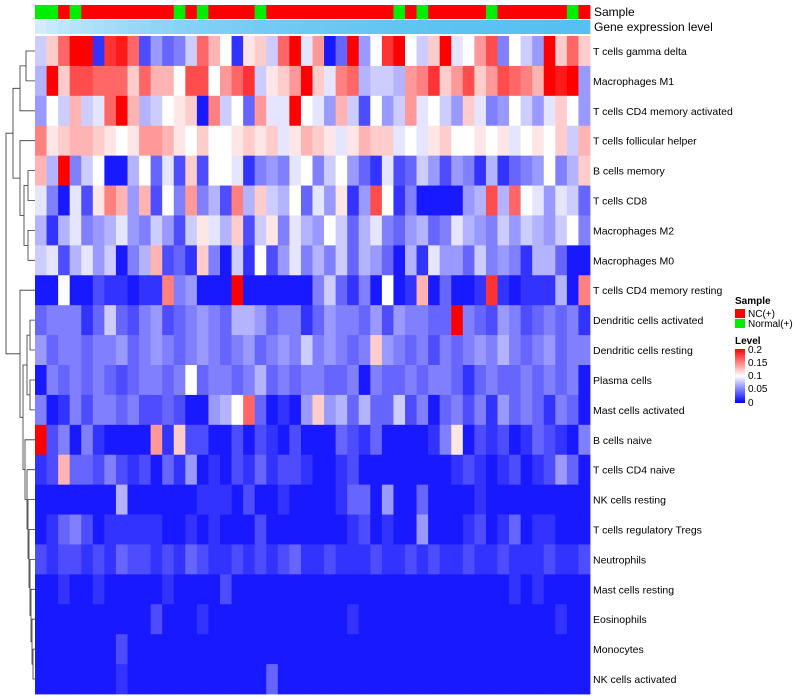 The width and height of the screenshot is (800, 700). What do you see at coordinates (635, 680) in the screenshot?
I see `row-label: NK cells activated` at bounding box center [635, 680].